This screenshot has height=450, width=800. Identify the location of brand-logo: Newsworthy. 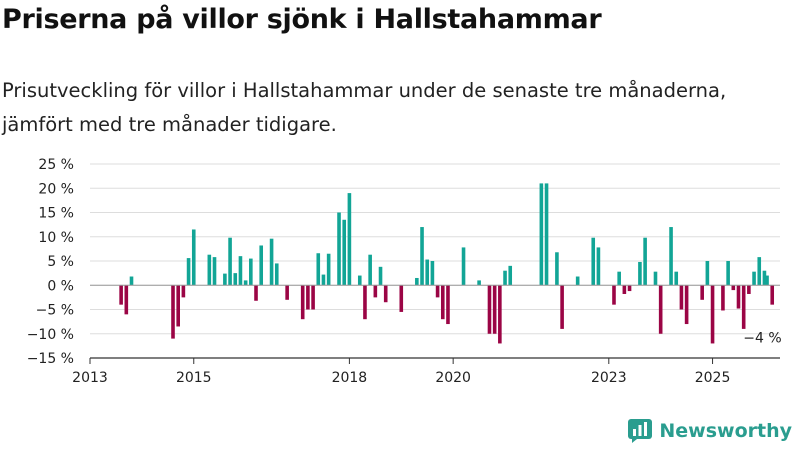
(709, 431).